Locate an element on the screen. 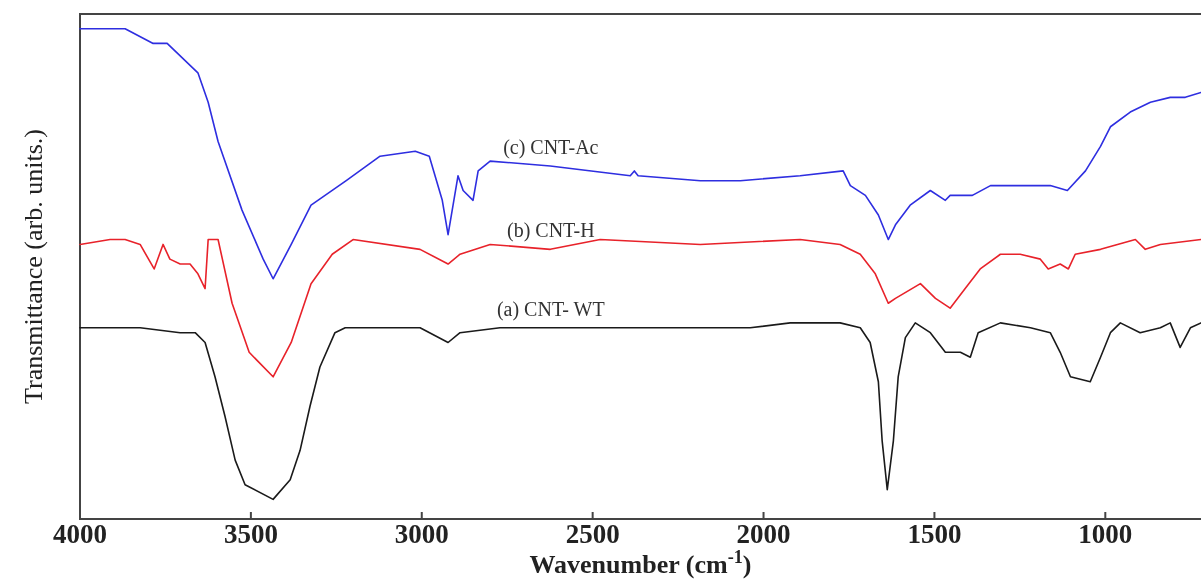 Image resolution: width=1201 pixels, height=585 pixels. series-label: (b) CNT-H is located at coordinates (551, 231).